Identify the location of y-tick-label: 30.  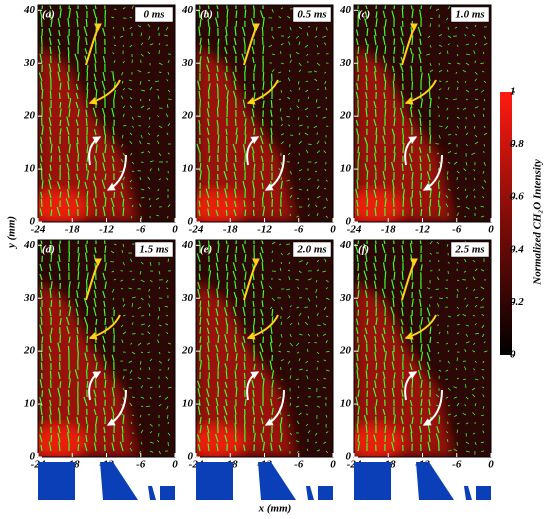
(345, 63).